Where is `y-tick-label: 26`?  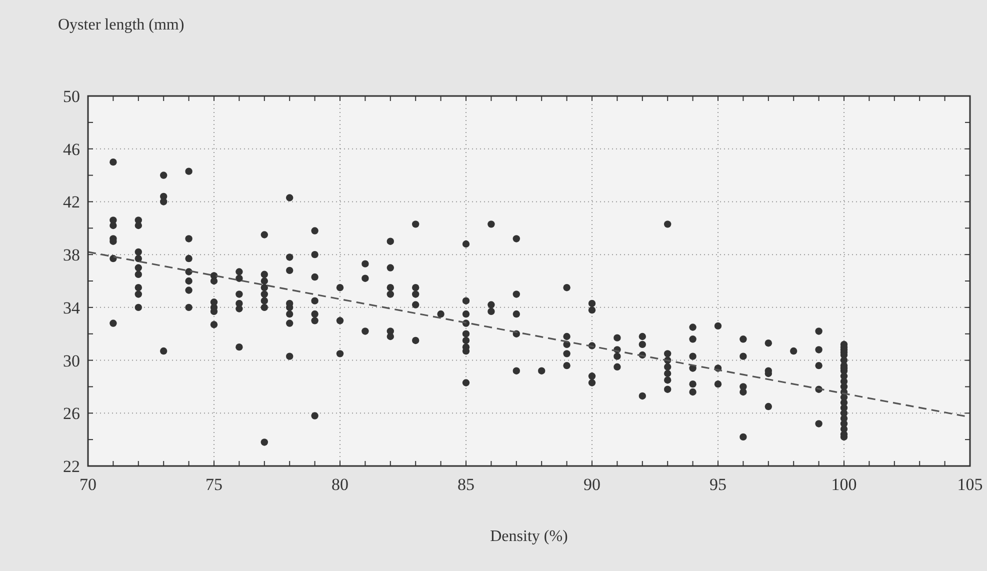 y-tick-label: 26 is located at coordinates (71, 414).